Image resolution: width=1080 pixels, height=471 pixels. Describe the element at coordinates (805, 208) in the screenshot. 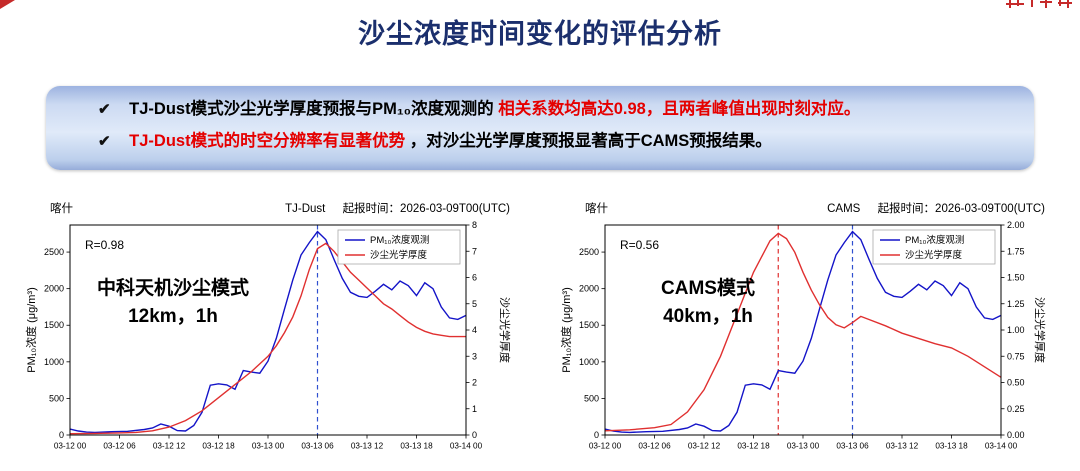

I see `chart-cams-header: 喀什 CAMS 起报时间：2026-03-09T00(UTC)` at that location.